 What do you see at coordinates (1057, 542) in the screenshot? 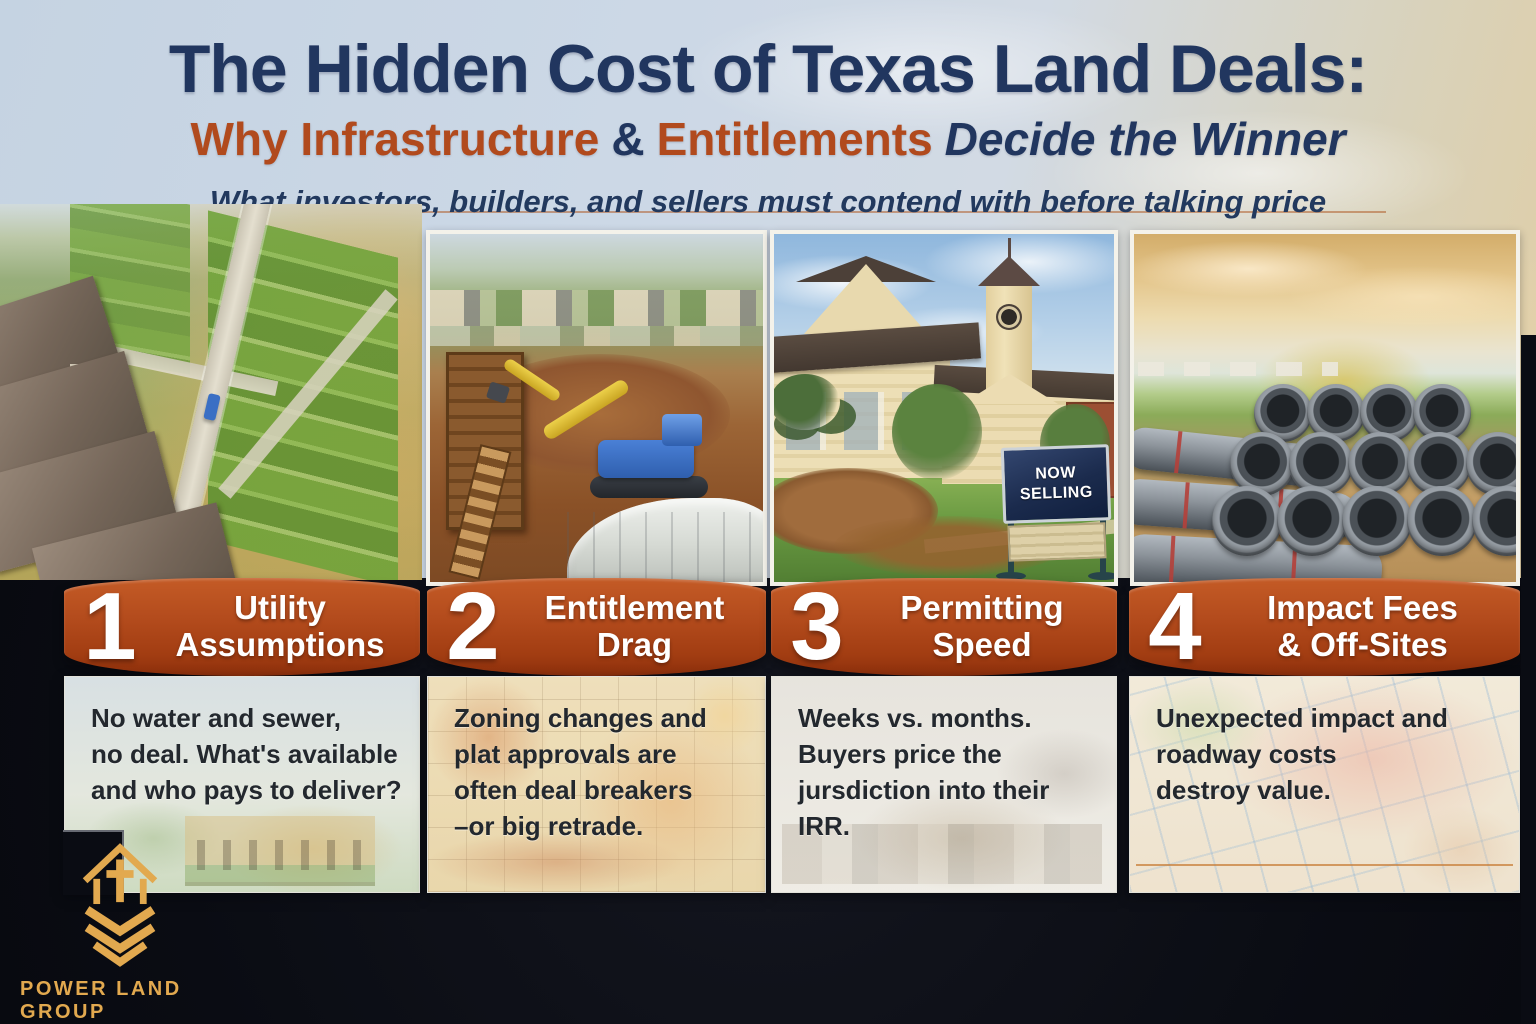
I see `sign-lower-panel` at bounding box center [1057, 542].